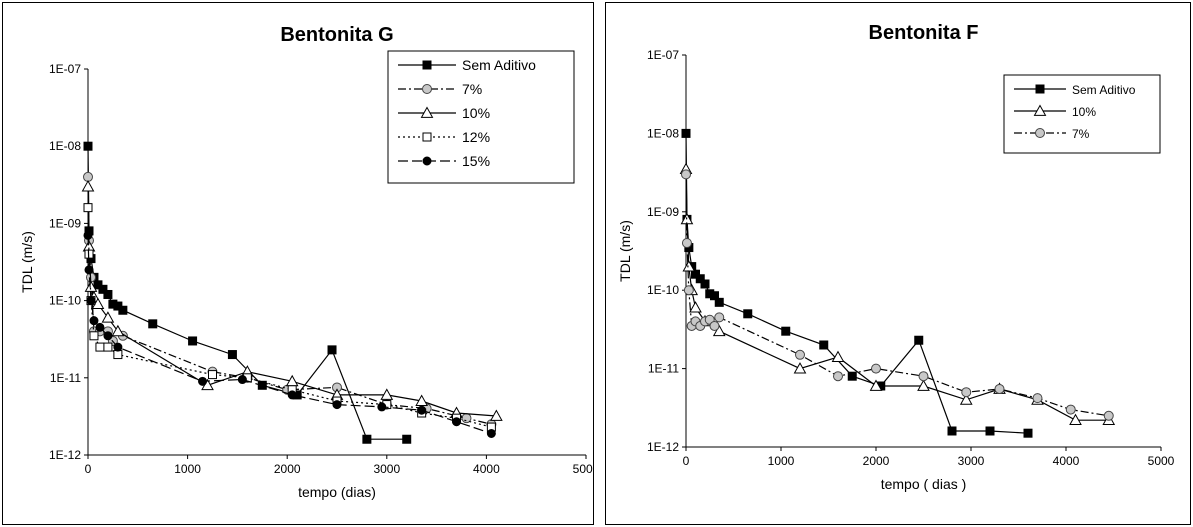 Image resolution: width=1193 pixels, height=527 pixels. I want to click on y-tick-label: 1E-08, so click(65, 146).